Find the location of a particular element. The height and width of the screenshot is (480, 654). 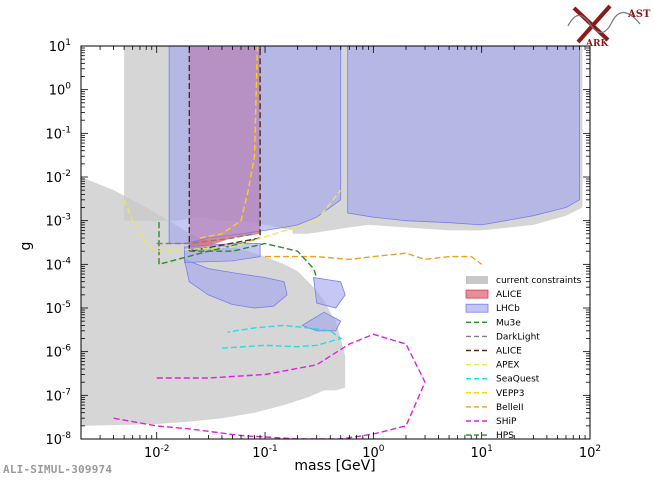

legend-label-darklight: DarkLight is located at coordinates (518, 337).